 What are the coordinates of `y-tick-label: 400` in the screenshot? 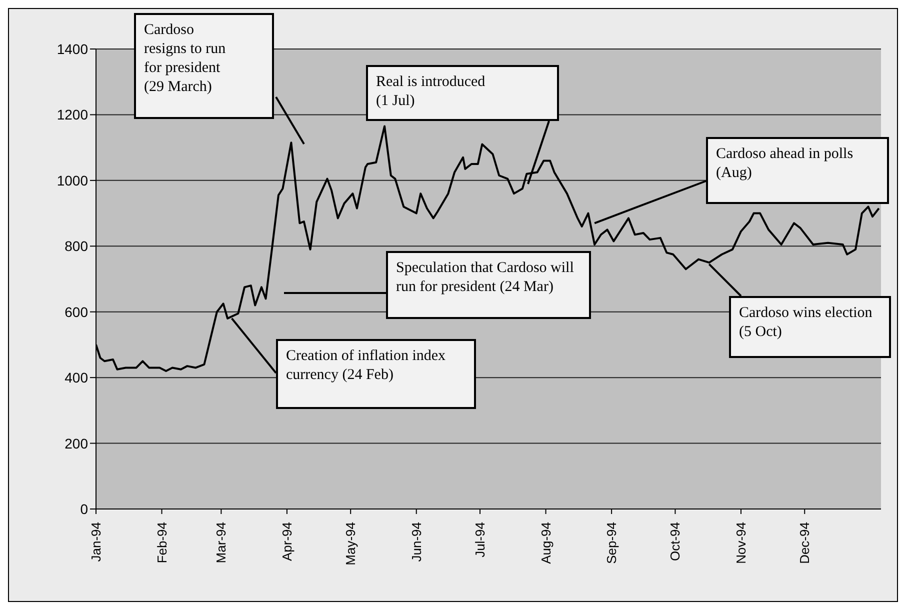 It's located at (76, 378).